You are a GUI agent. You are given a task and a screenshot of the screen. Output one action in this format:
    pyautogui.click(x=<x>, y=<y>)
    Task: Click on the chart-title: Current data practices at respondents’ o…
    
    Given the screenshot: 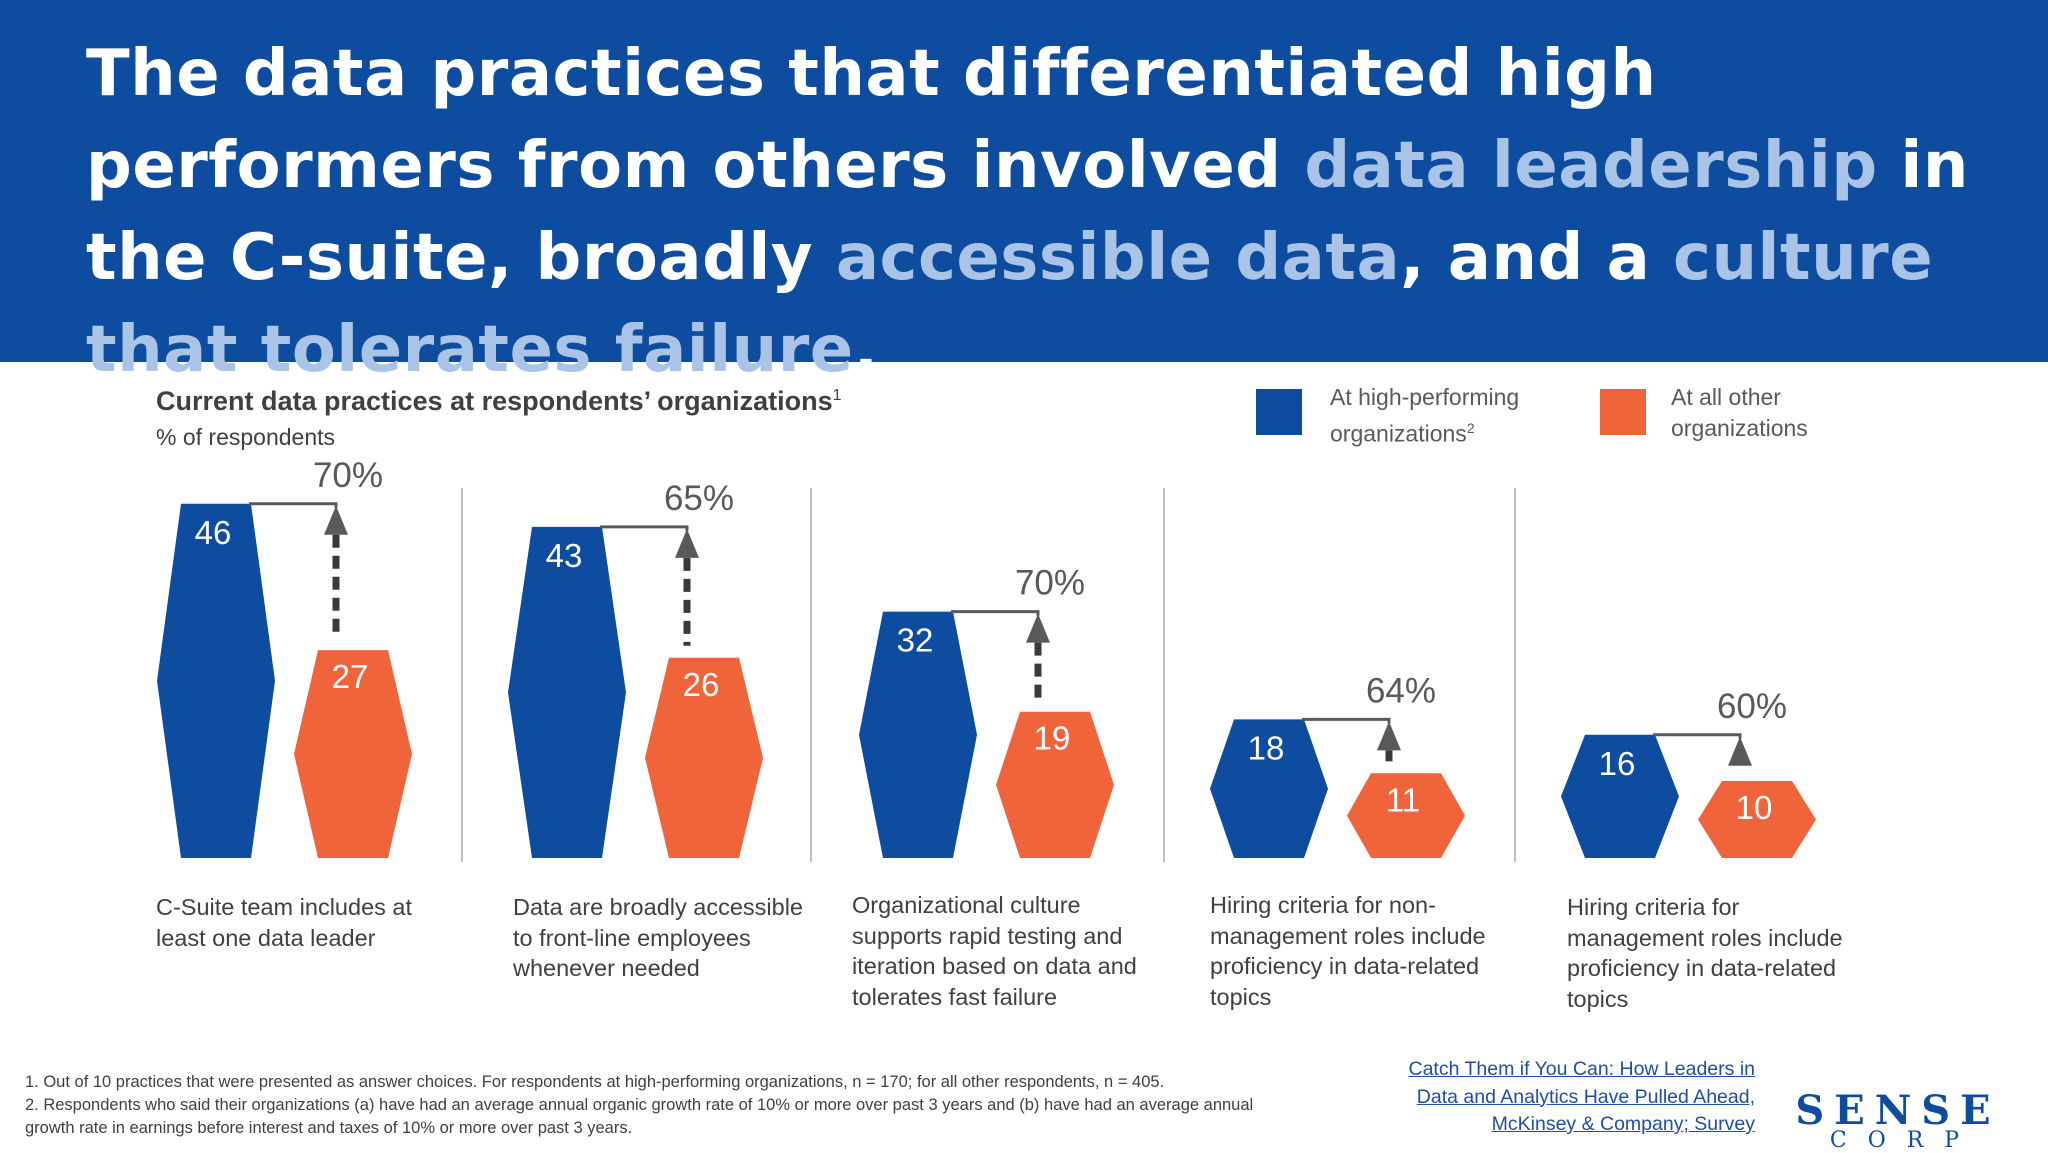 What is the action you would take?
    pyautogui.click(x=499, y=401)
    